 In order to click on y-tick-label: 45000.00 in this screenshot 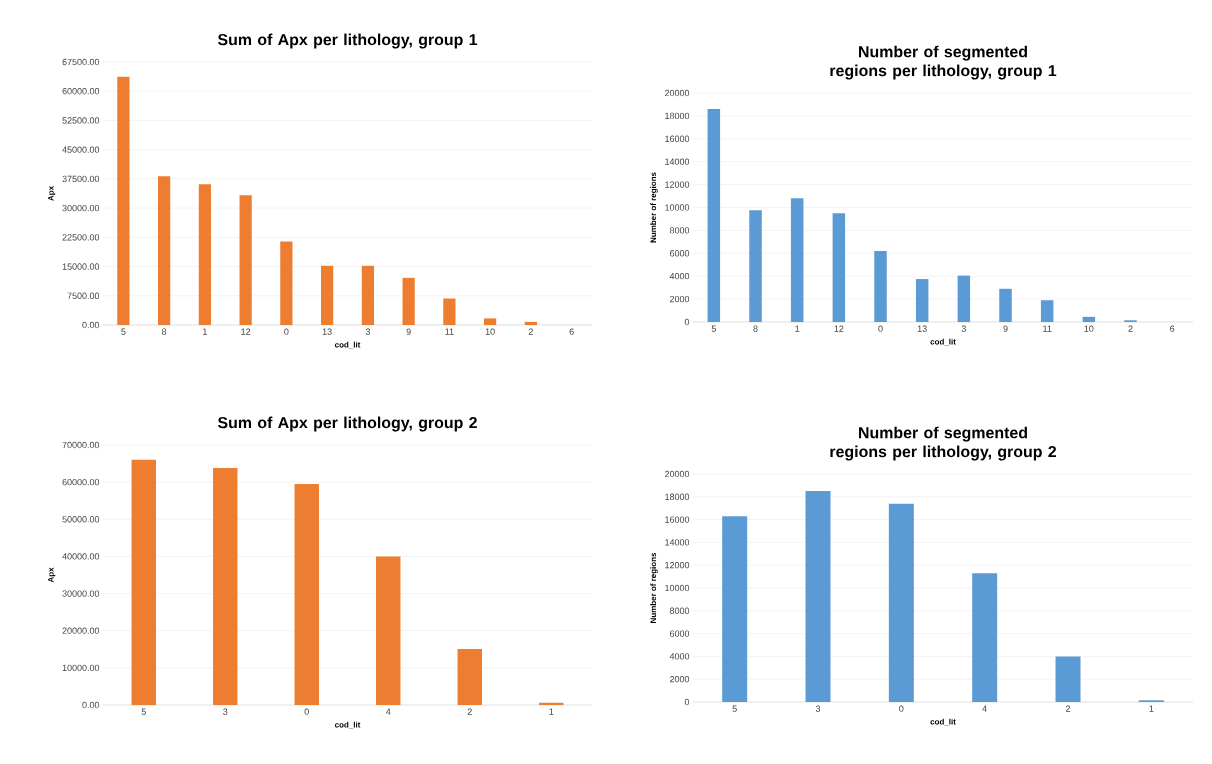, I will do `click(81, 149)`.